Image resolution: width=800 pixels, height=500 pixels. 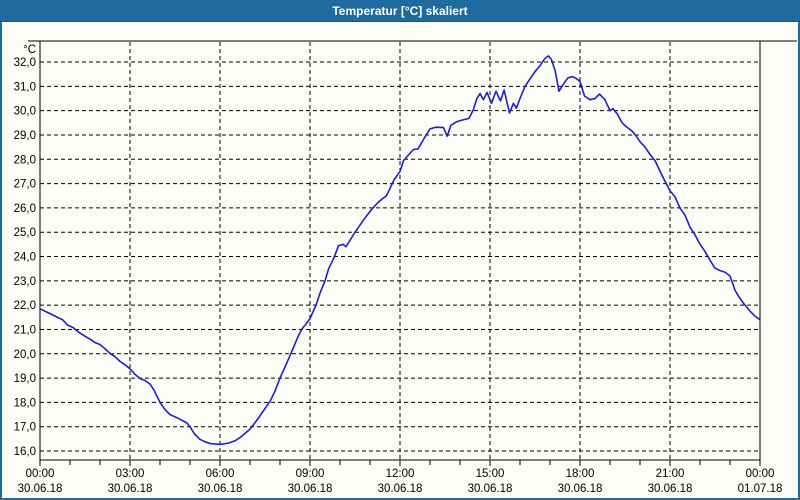 I want to click on x-tick-time-label: 03:00, so click(x=130, y=474).